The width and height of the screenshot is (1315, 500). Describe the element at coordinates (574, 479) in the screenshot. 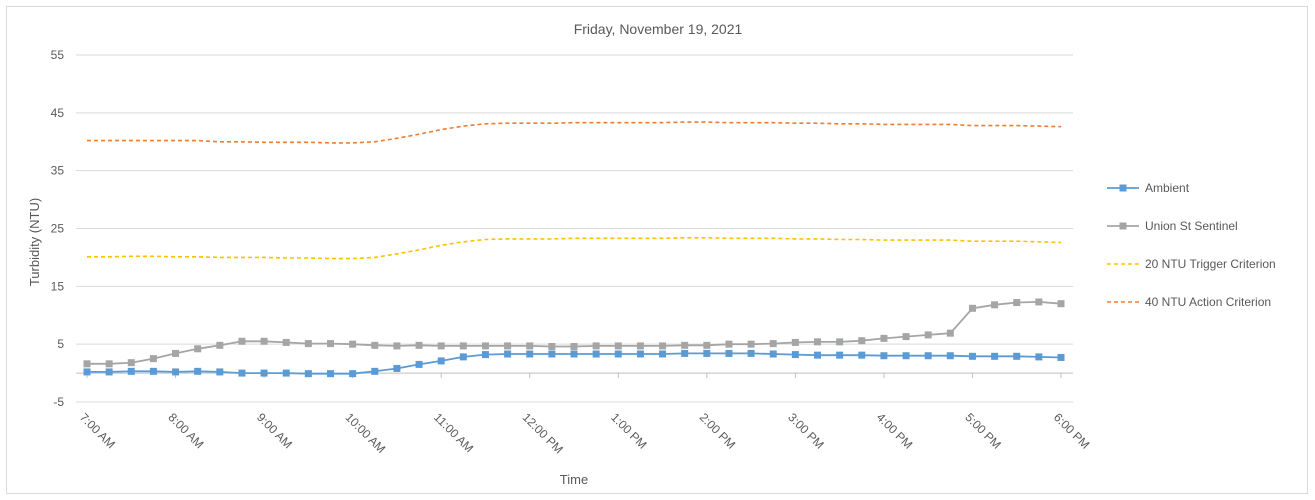

I see `x-axis-title: Time` at that location.